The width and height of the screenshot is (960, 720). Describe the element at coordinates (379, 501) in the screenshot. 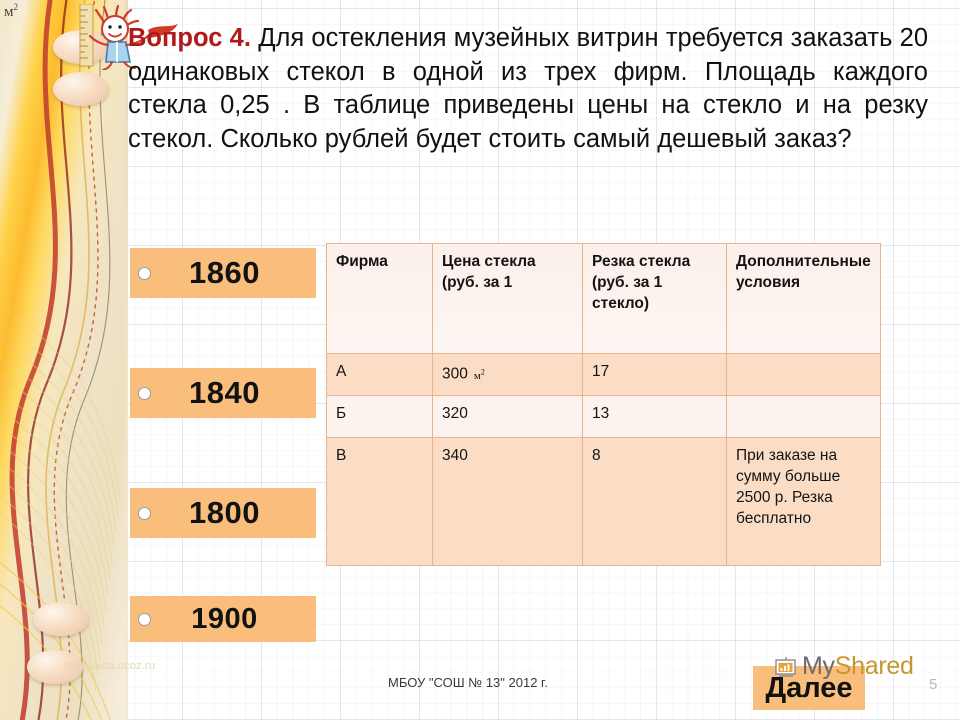

I see `cell-firm: В` at that location.